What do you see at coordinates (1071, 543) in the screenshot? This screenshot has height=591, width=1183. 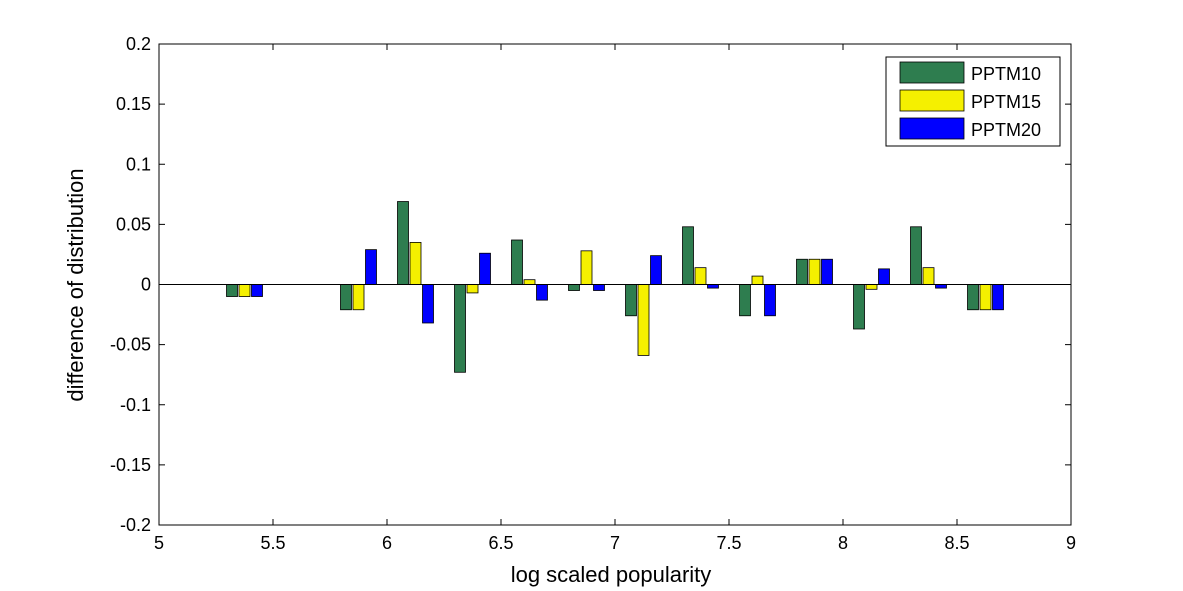 I see `x-tick-label: 9` at bounding box center [1071, 543].